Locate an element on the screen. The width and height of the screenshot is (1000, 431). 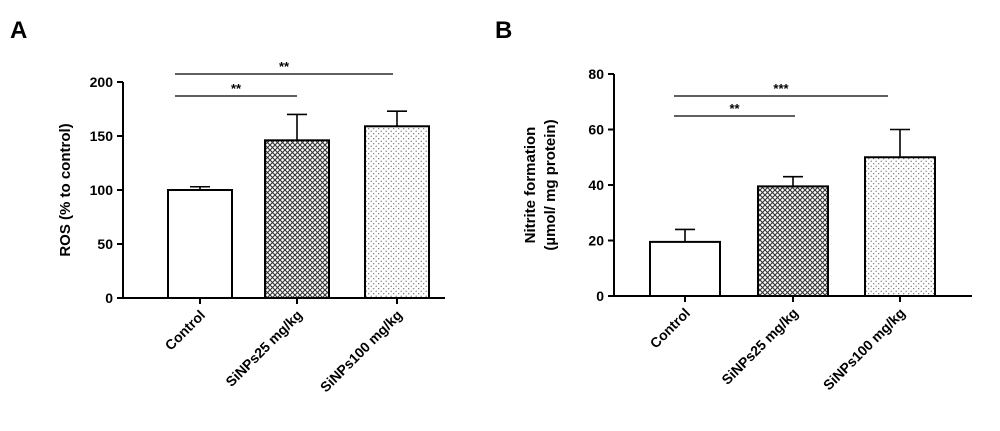
panel-a-y-tick-label: 0 is located at coordinates (109, 298).